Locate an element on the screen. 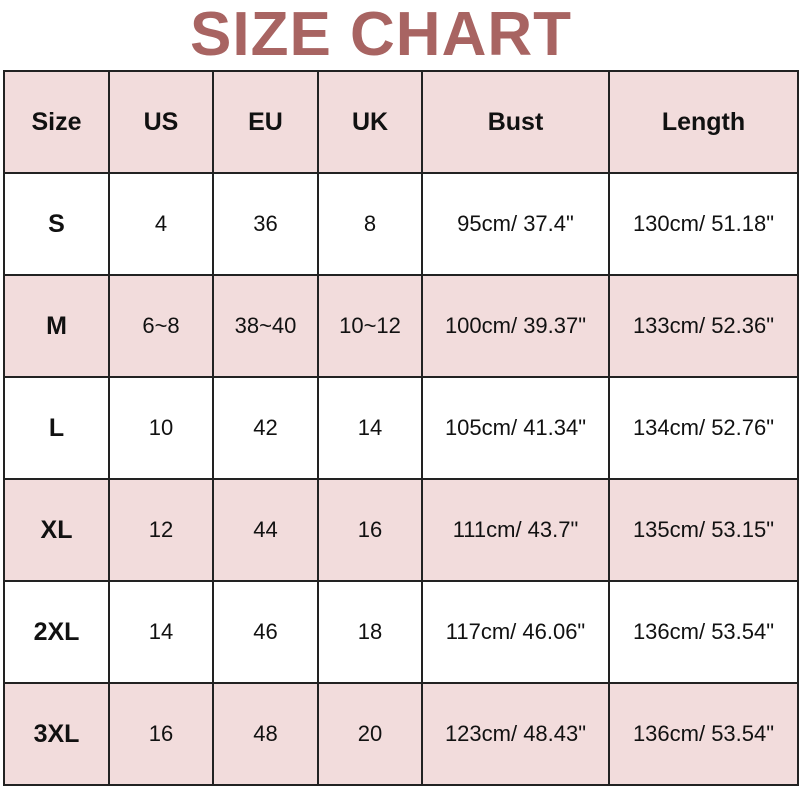  page-title: SIZE CHART is located at coordinates (381, 34).